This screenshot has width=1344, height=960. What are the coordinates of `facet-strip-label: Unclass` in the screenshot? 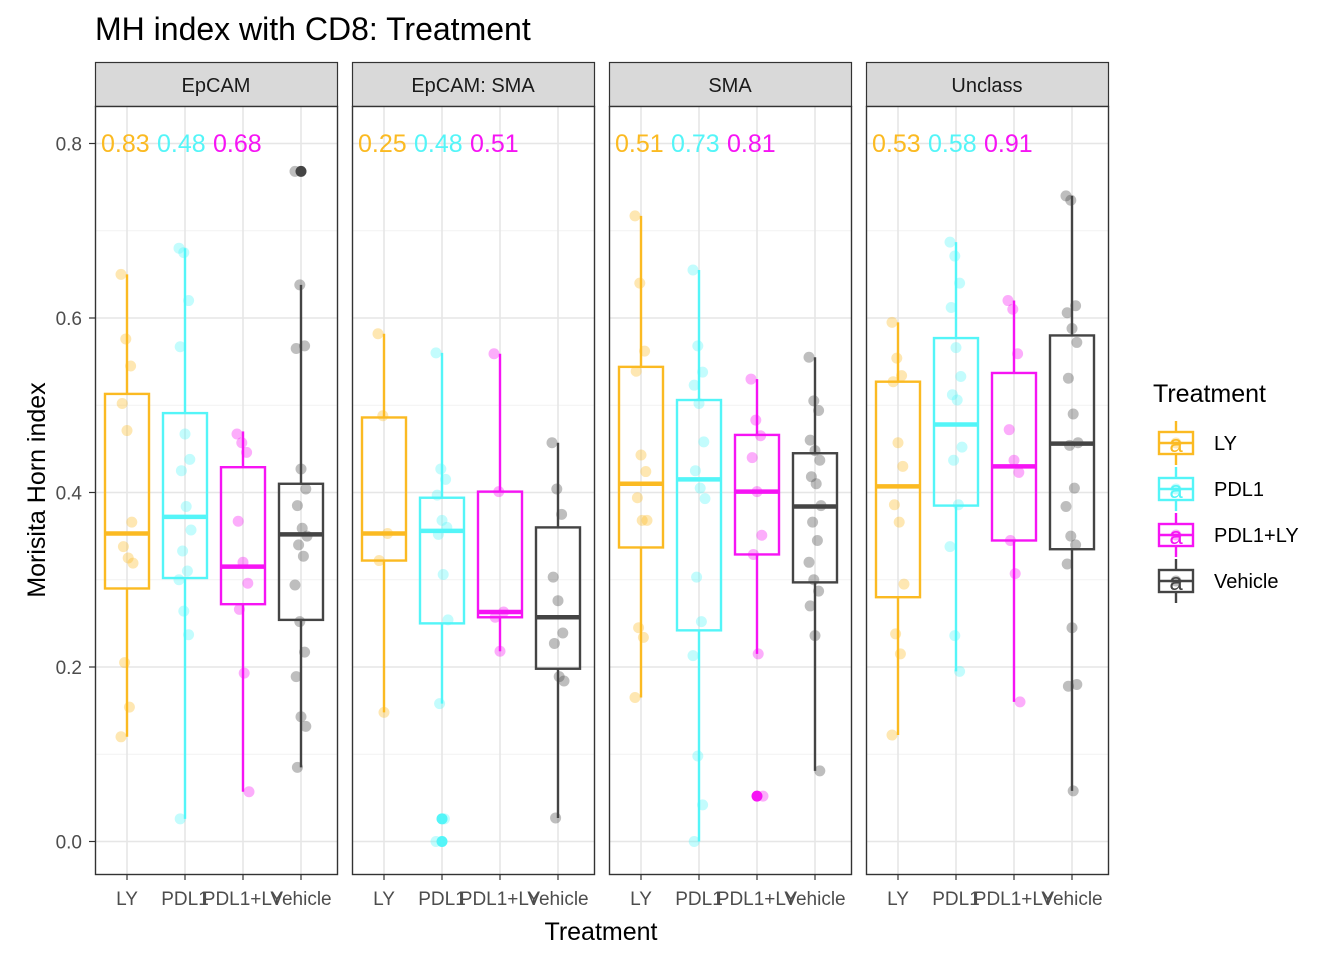 It's located at (986, 86).